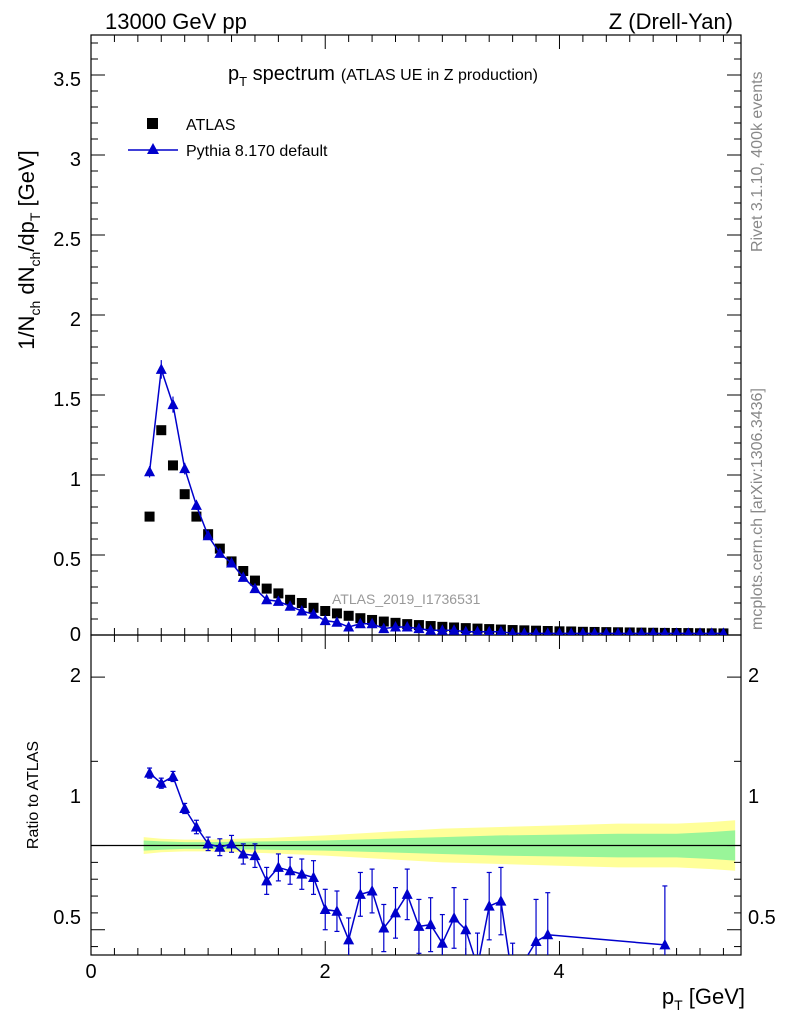  I want to click on y-main-tick-label: 2, so click(75, 320).